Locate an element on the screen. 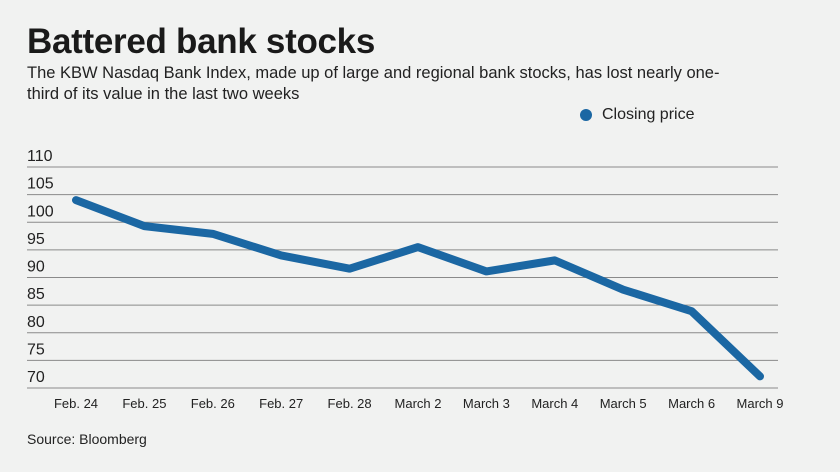 The image size is (840, 472). y-tick-label: 85 is located at coordinates (36, 294).